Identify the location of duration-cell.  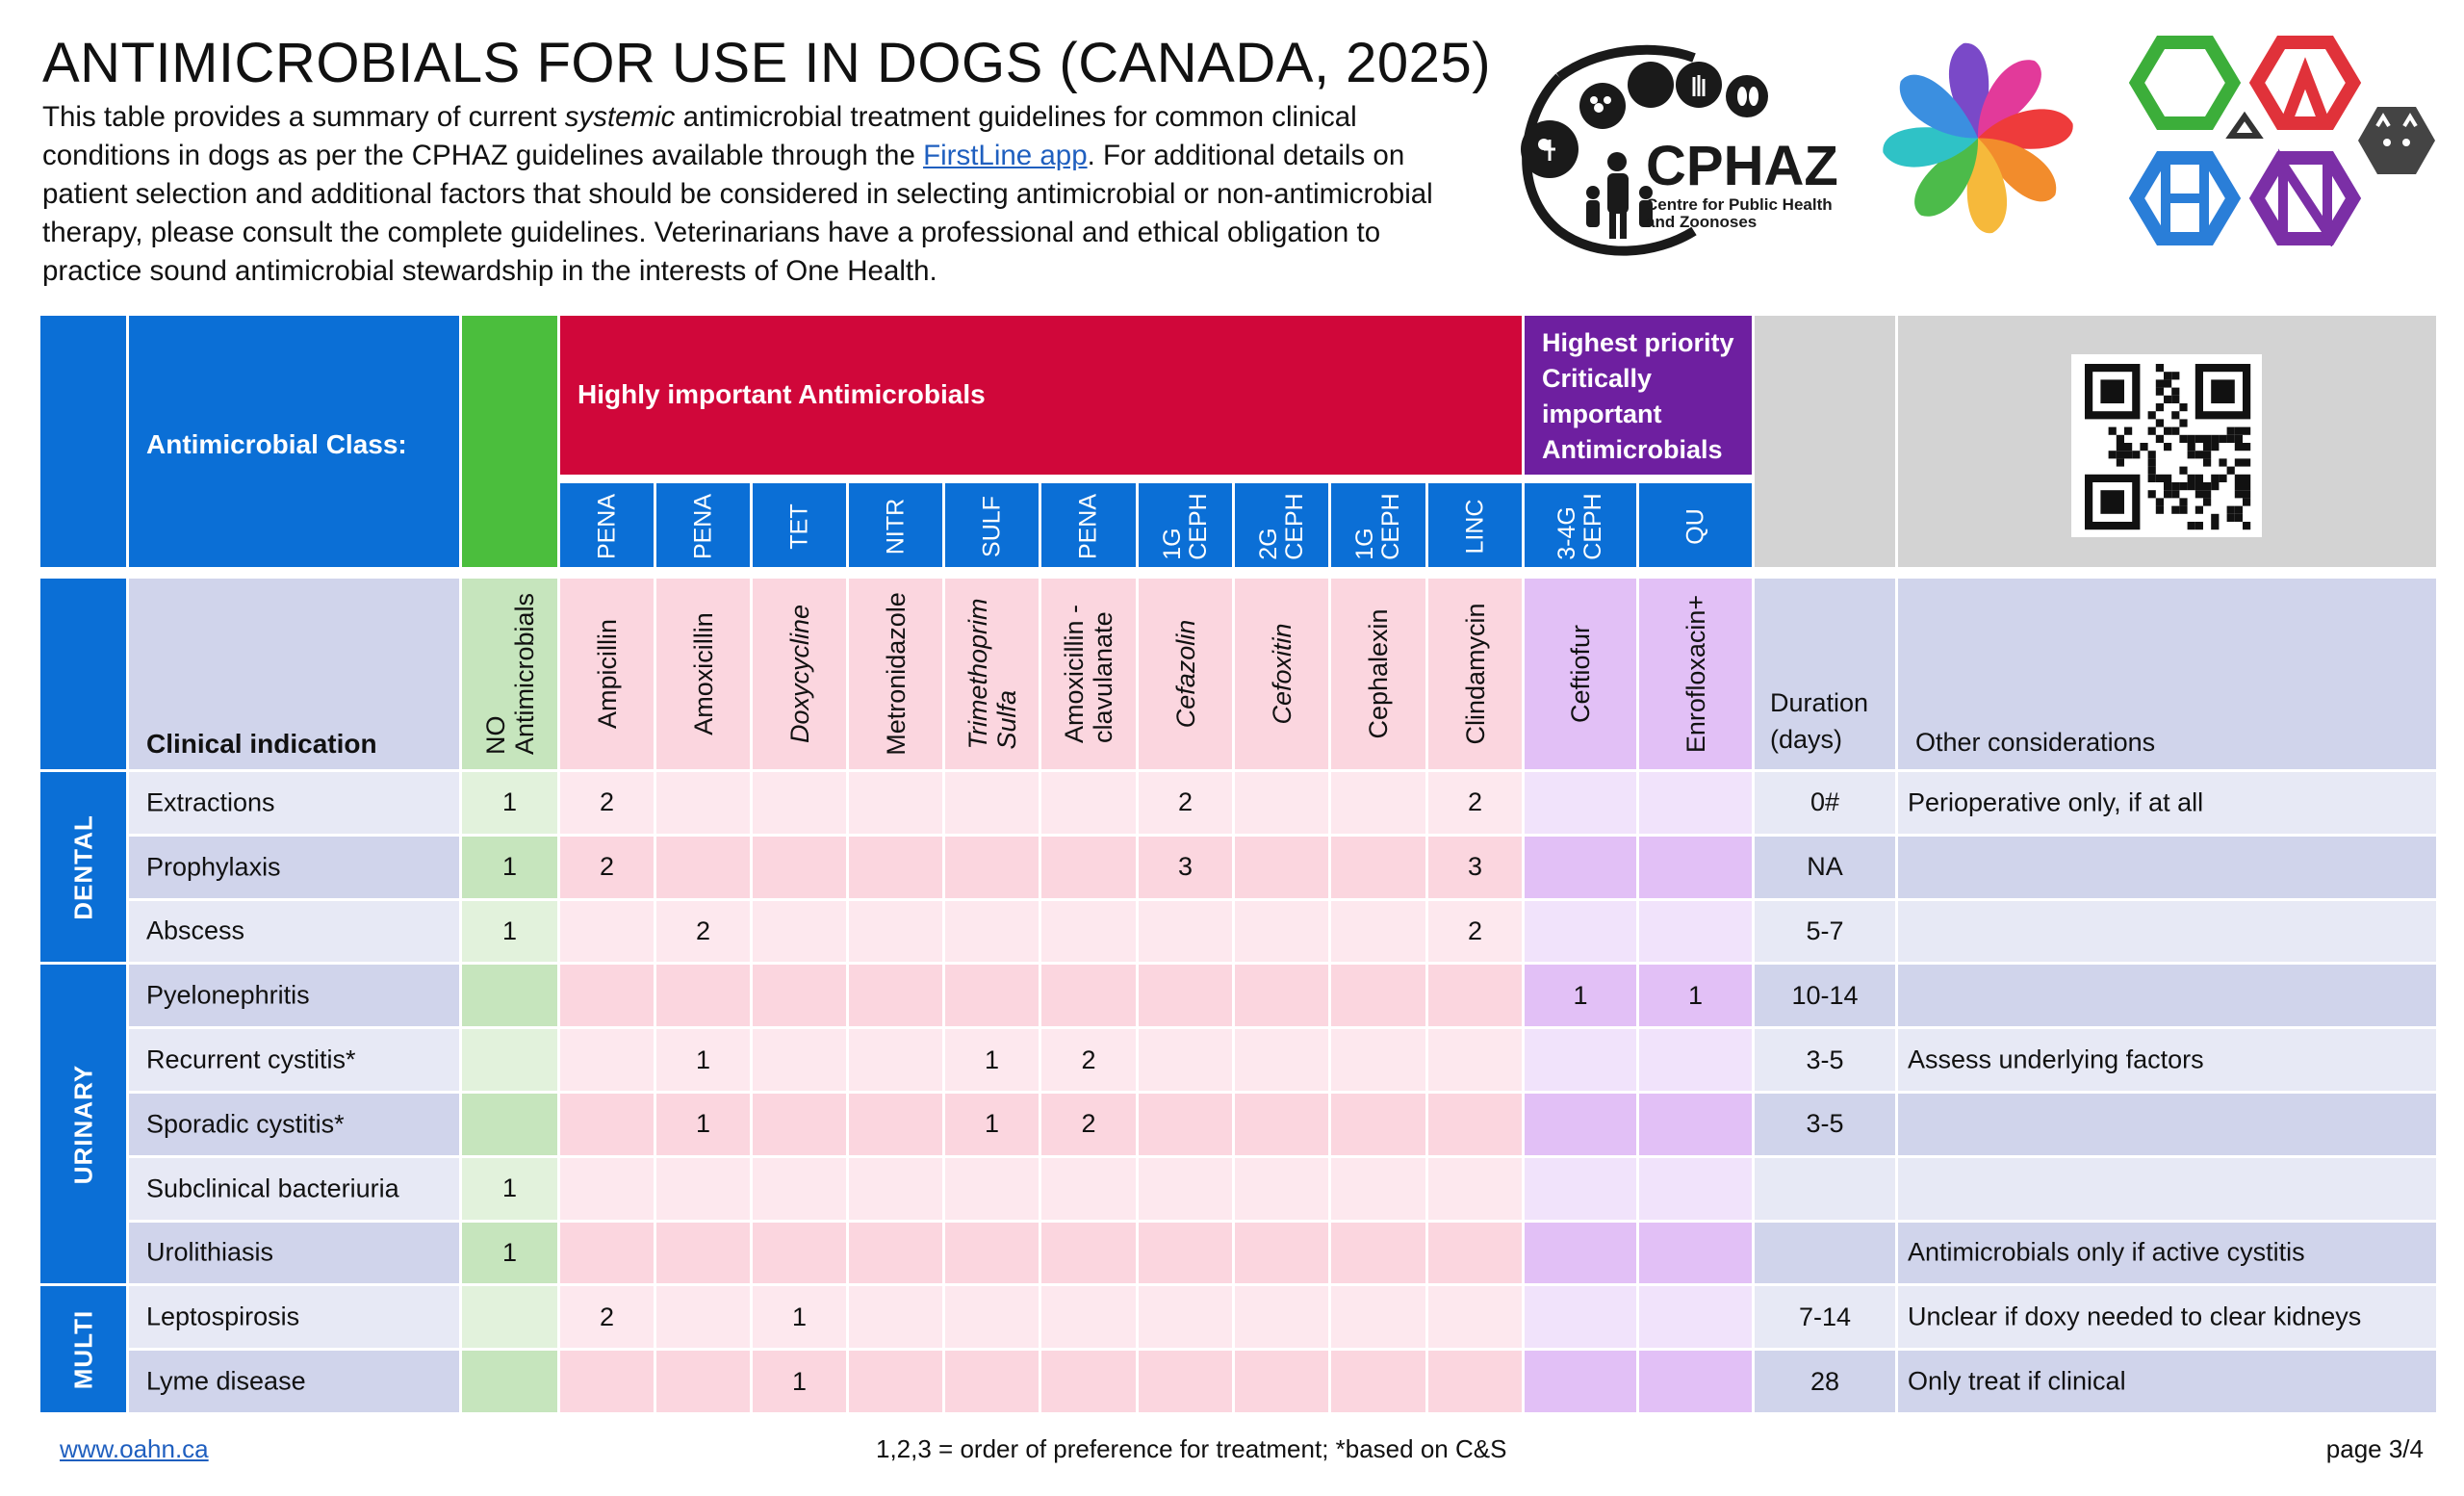
(1825, 1188).